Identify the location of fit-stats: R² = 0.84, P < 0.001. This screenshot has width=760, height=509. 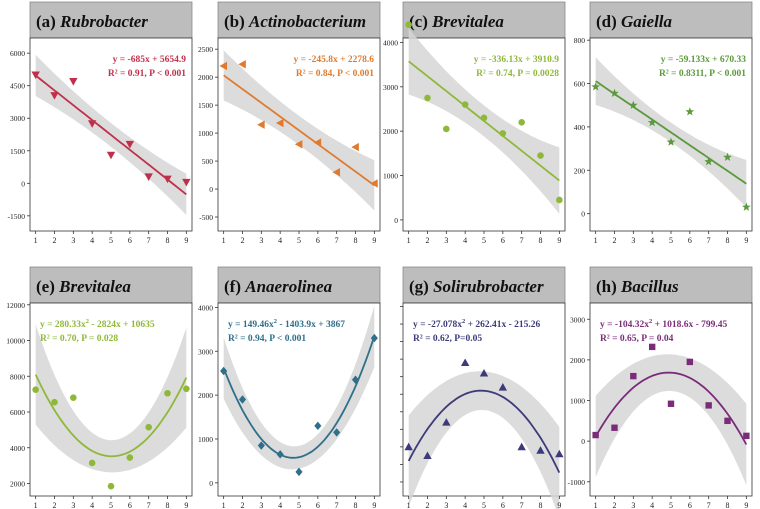
(335, 74).